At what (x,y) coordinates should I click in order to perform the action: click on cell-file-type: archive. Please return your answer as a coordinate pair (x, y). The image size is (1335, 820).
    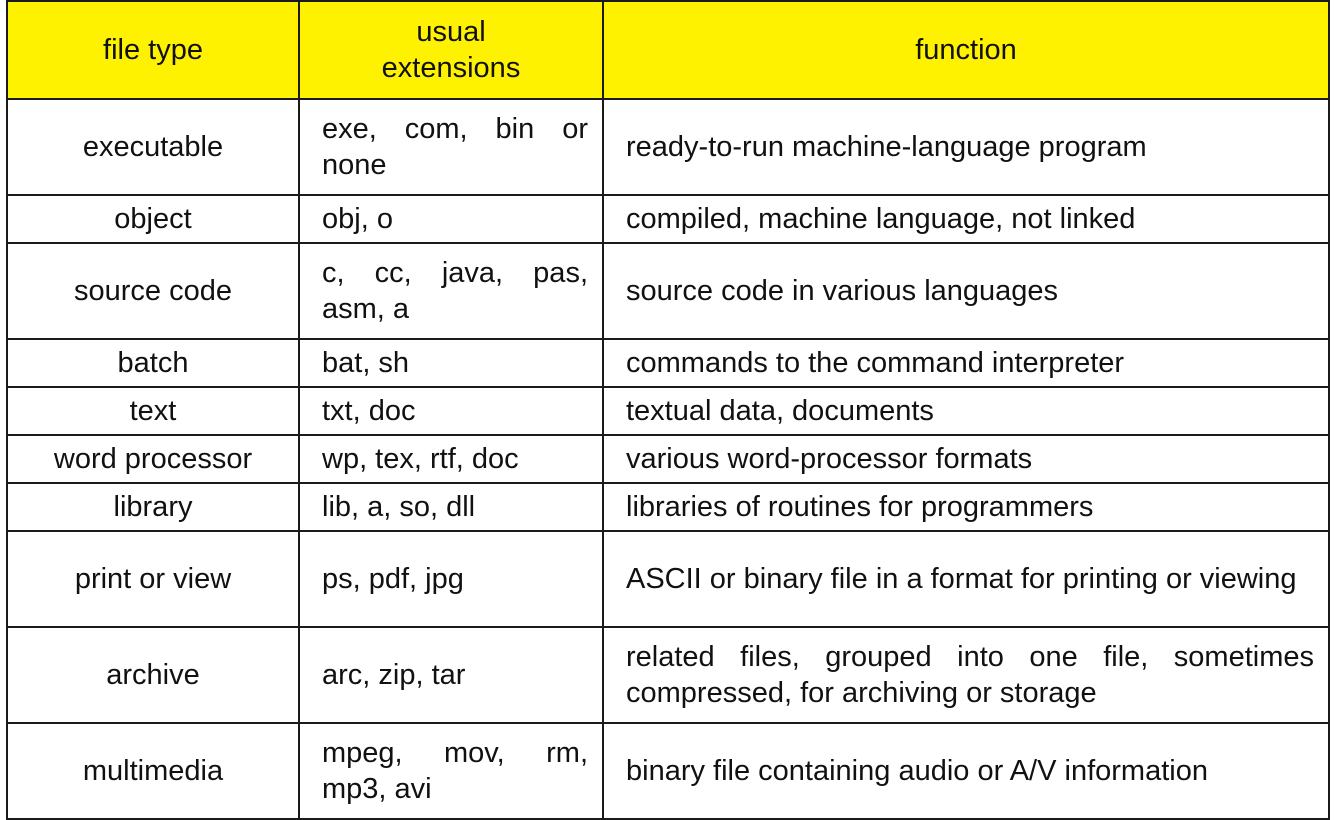
    Looking at the image, I should click on (153, 675).